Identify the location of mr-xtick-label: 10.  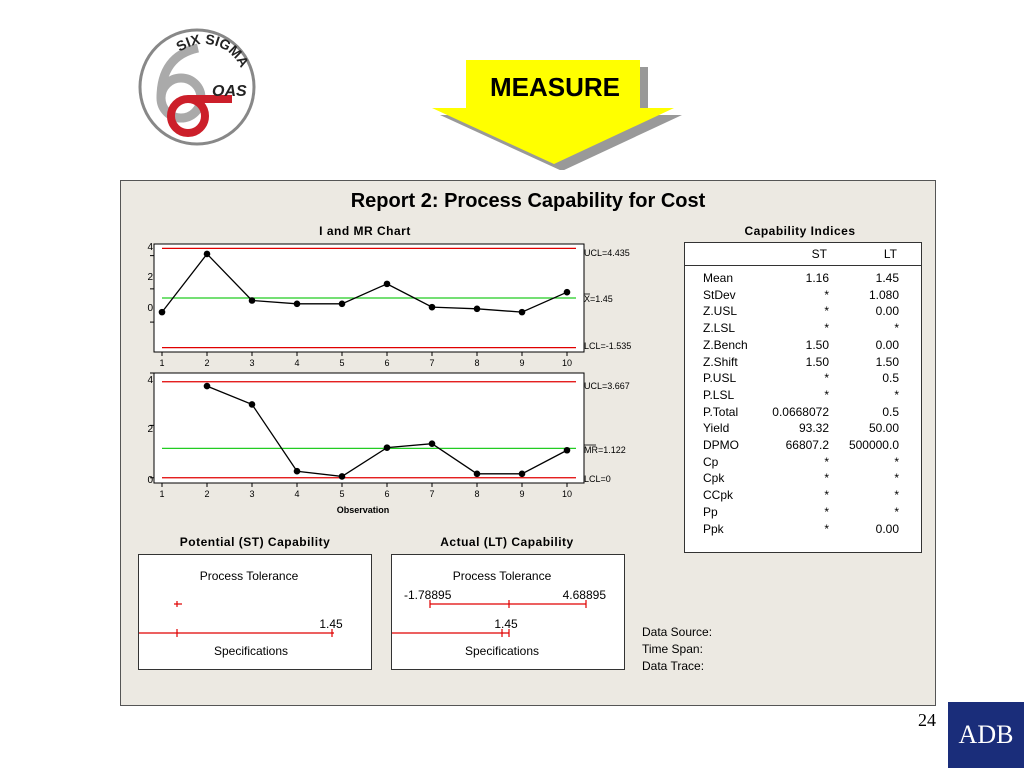
(567, 494).